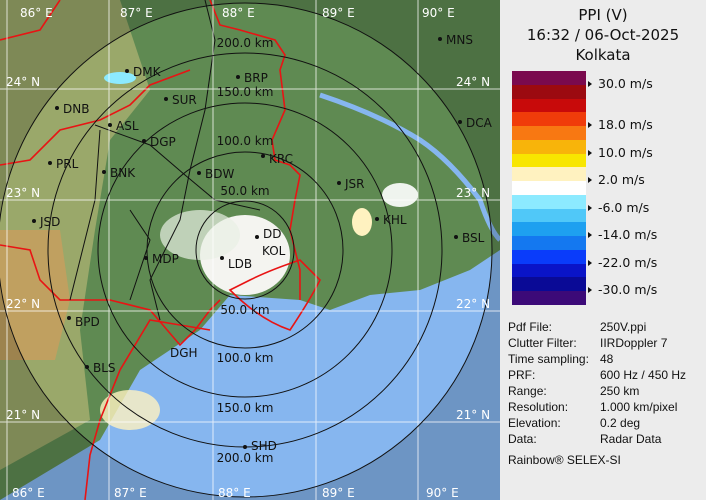  I want to click on scale-label: 10.0 m/s, so click(620, 153).